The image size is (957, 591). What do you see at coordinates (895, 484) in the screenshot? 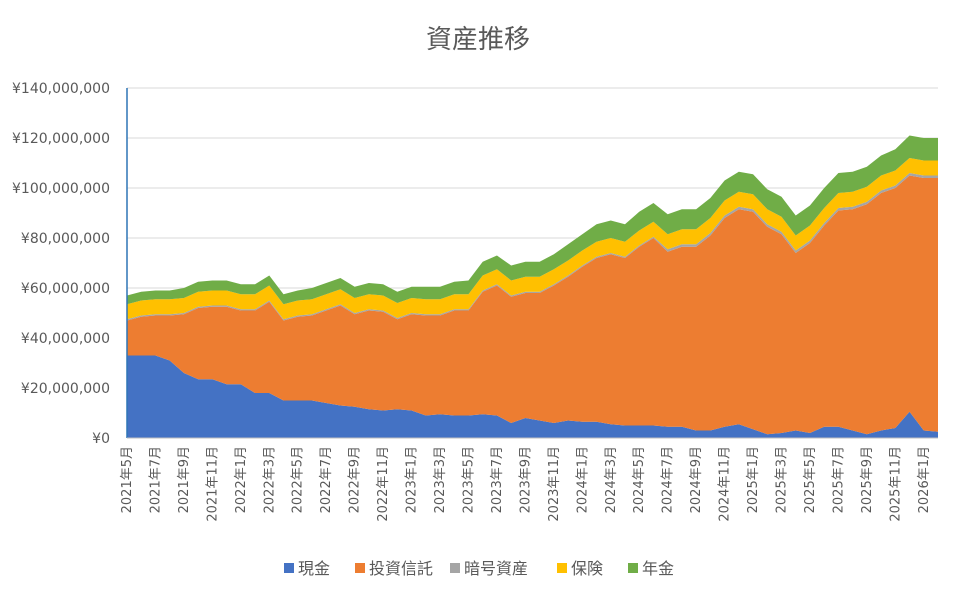
I see `x-tick-label: 2025年11月` at bounding box center [895, 484].